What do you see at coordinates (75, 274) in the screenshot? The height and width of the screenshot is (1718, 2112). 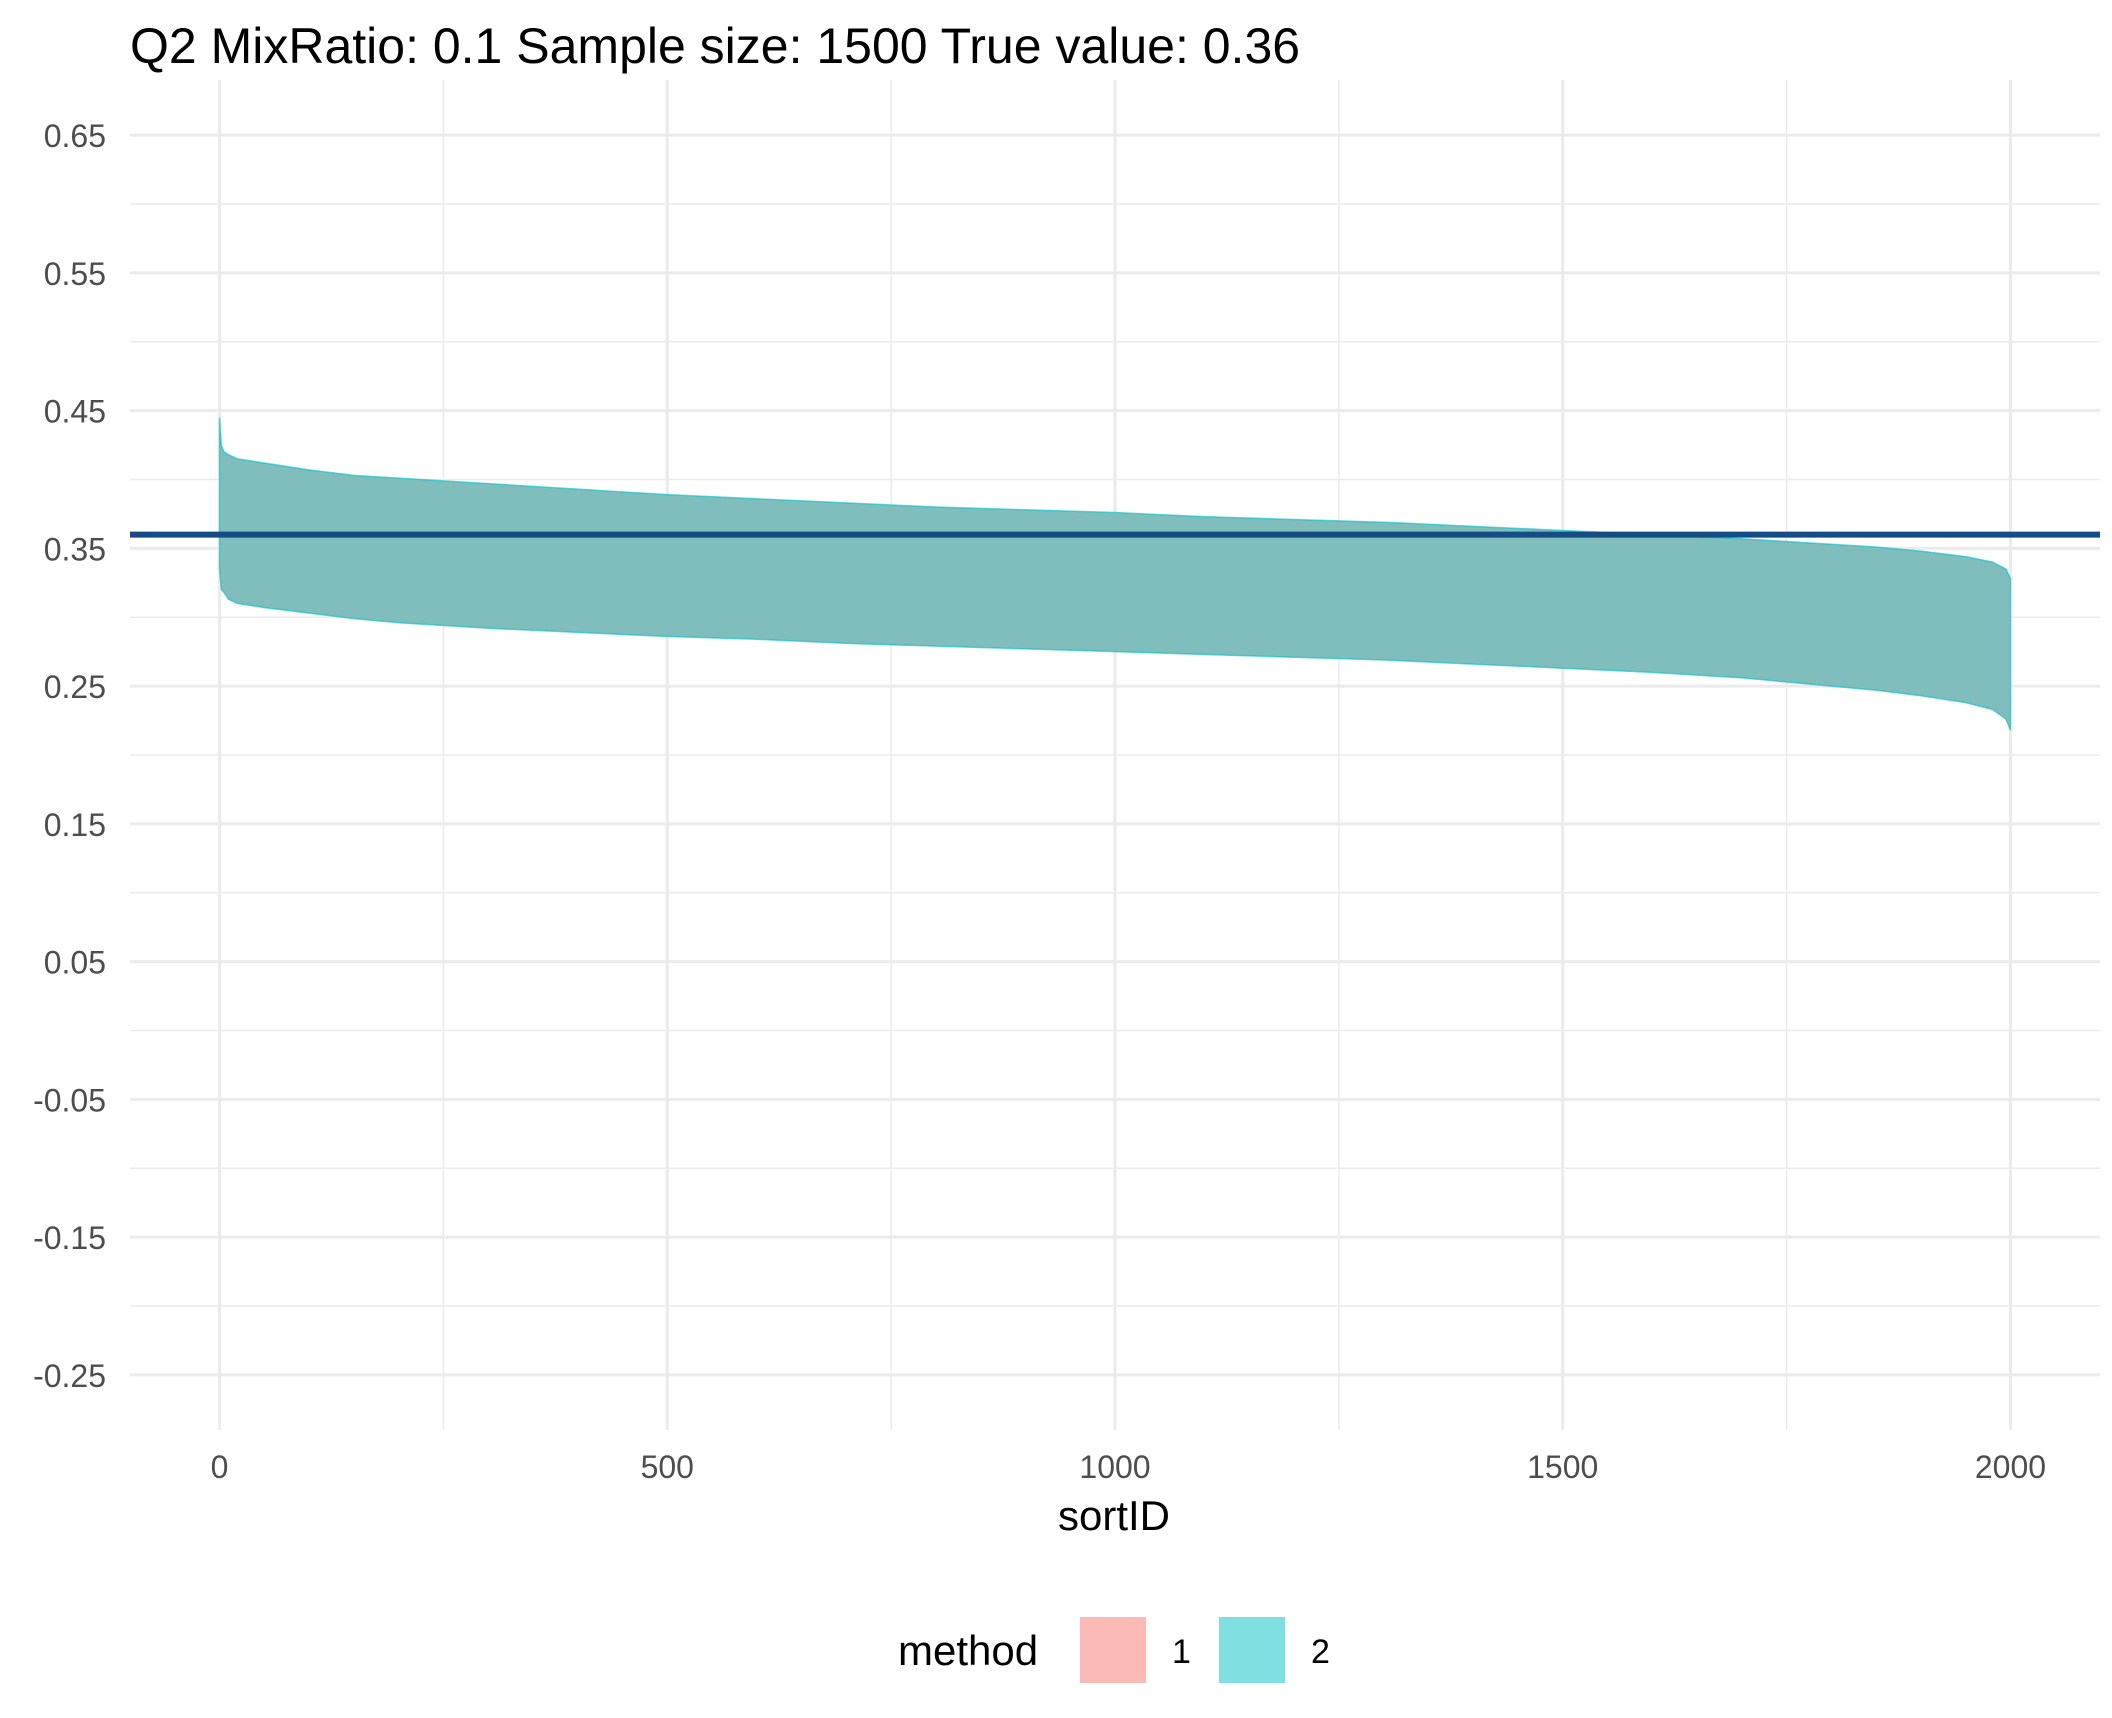 I see `y-tick-label: 0.55` at bounding box center [75, 274].